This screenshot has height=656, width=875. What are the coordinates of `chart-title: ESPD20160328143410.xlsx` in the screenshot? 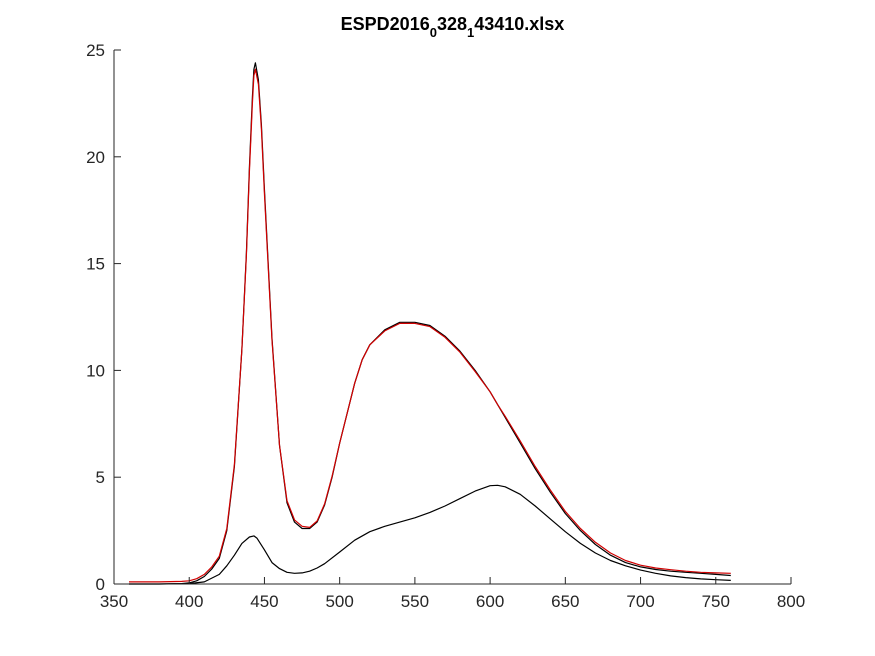 It's located at (453, 27).